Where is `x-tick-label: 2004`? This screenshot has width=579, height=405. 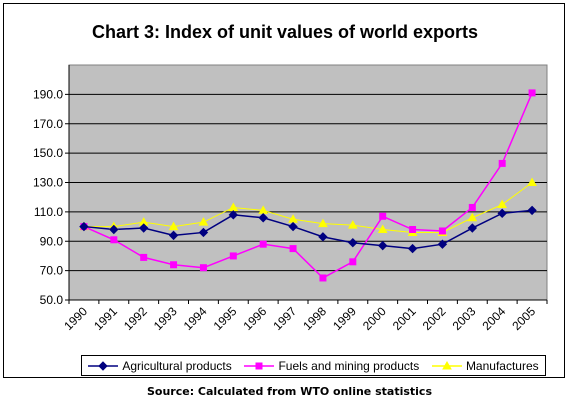
x-tick-label: 2004 is located at coordinates (494, 318).